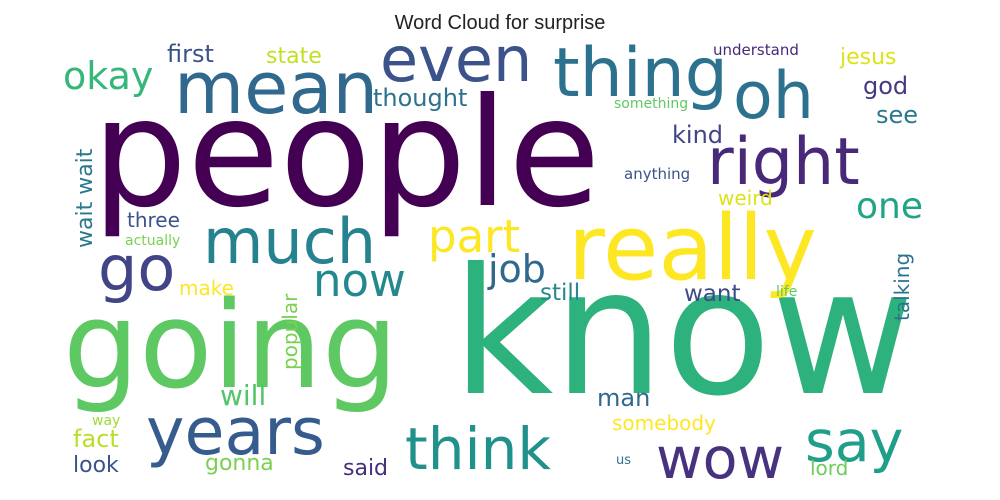 The height and width of the screenshot is (500, 1000). What do you see at coordinates (773, 96) in the screenshot?
I see `word-oh: oh` at bounding box center [773, 96].